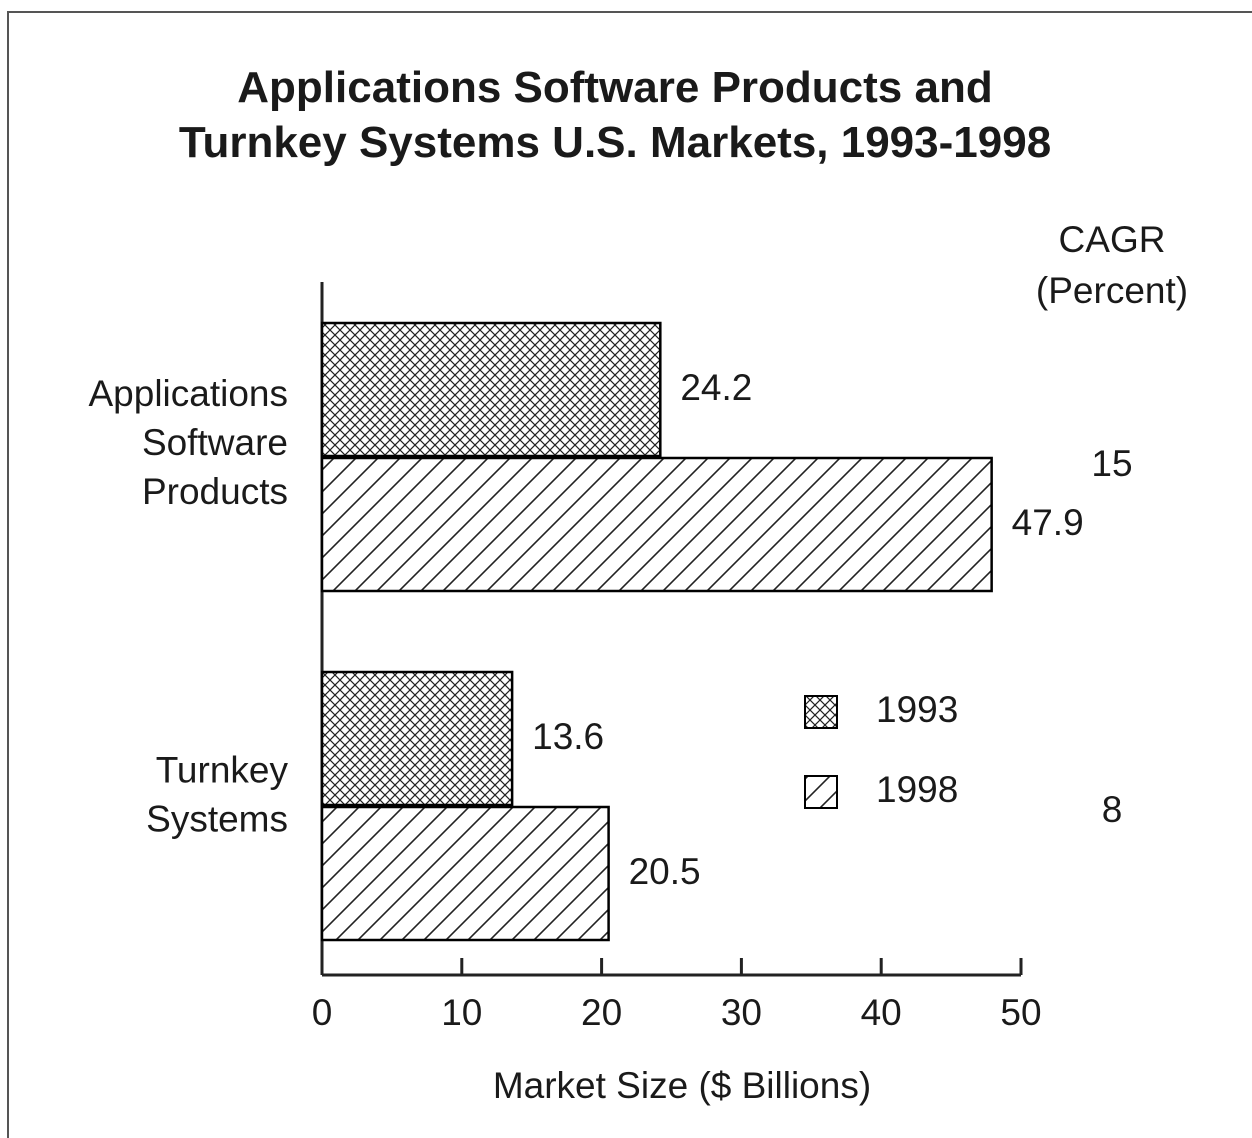  Describe the element at coordinates (1048, 522) in the screenshot. I see `data-label: 47.9` at that location.